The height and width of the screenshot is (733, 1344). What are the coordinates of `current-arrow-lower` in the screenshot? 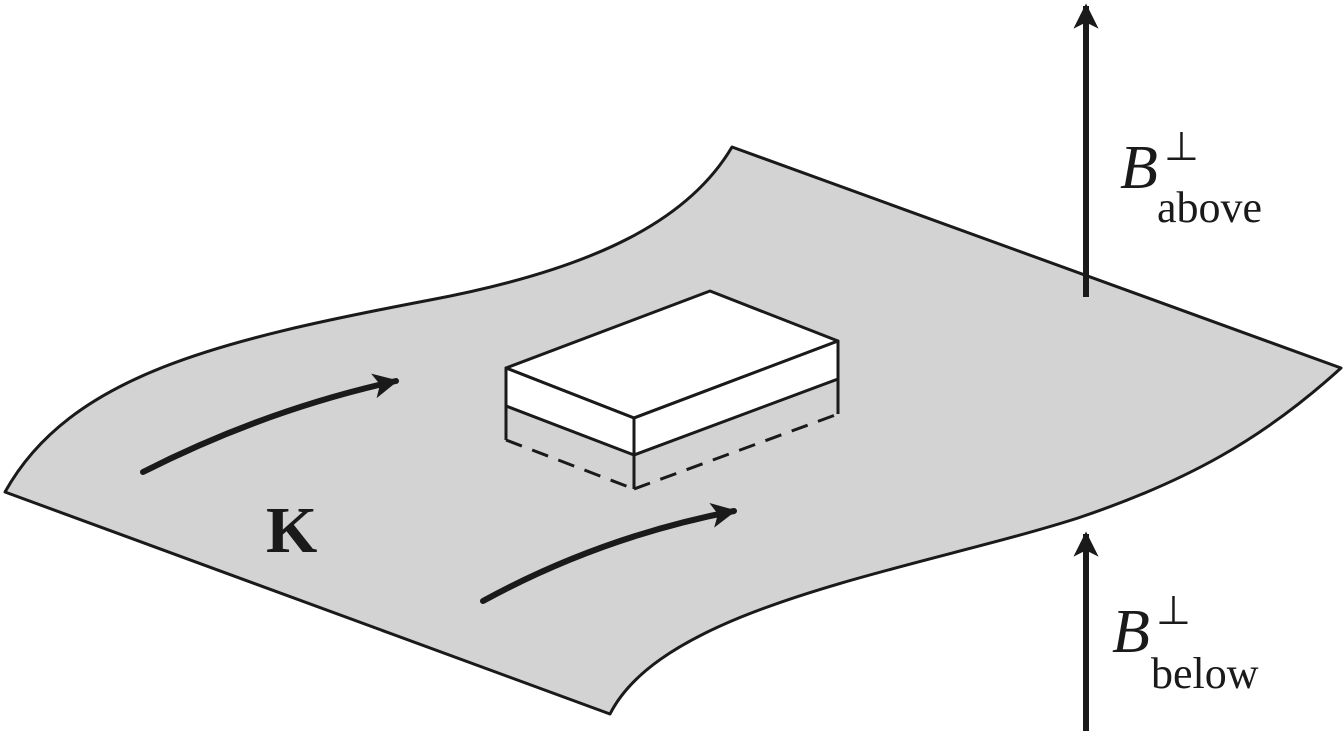 It's located at (608, 553).